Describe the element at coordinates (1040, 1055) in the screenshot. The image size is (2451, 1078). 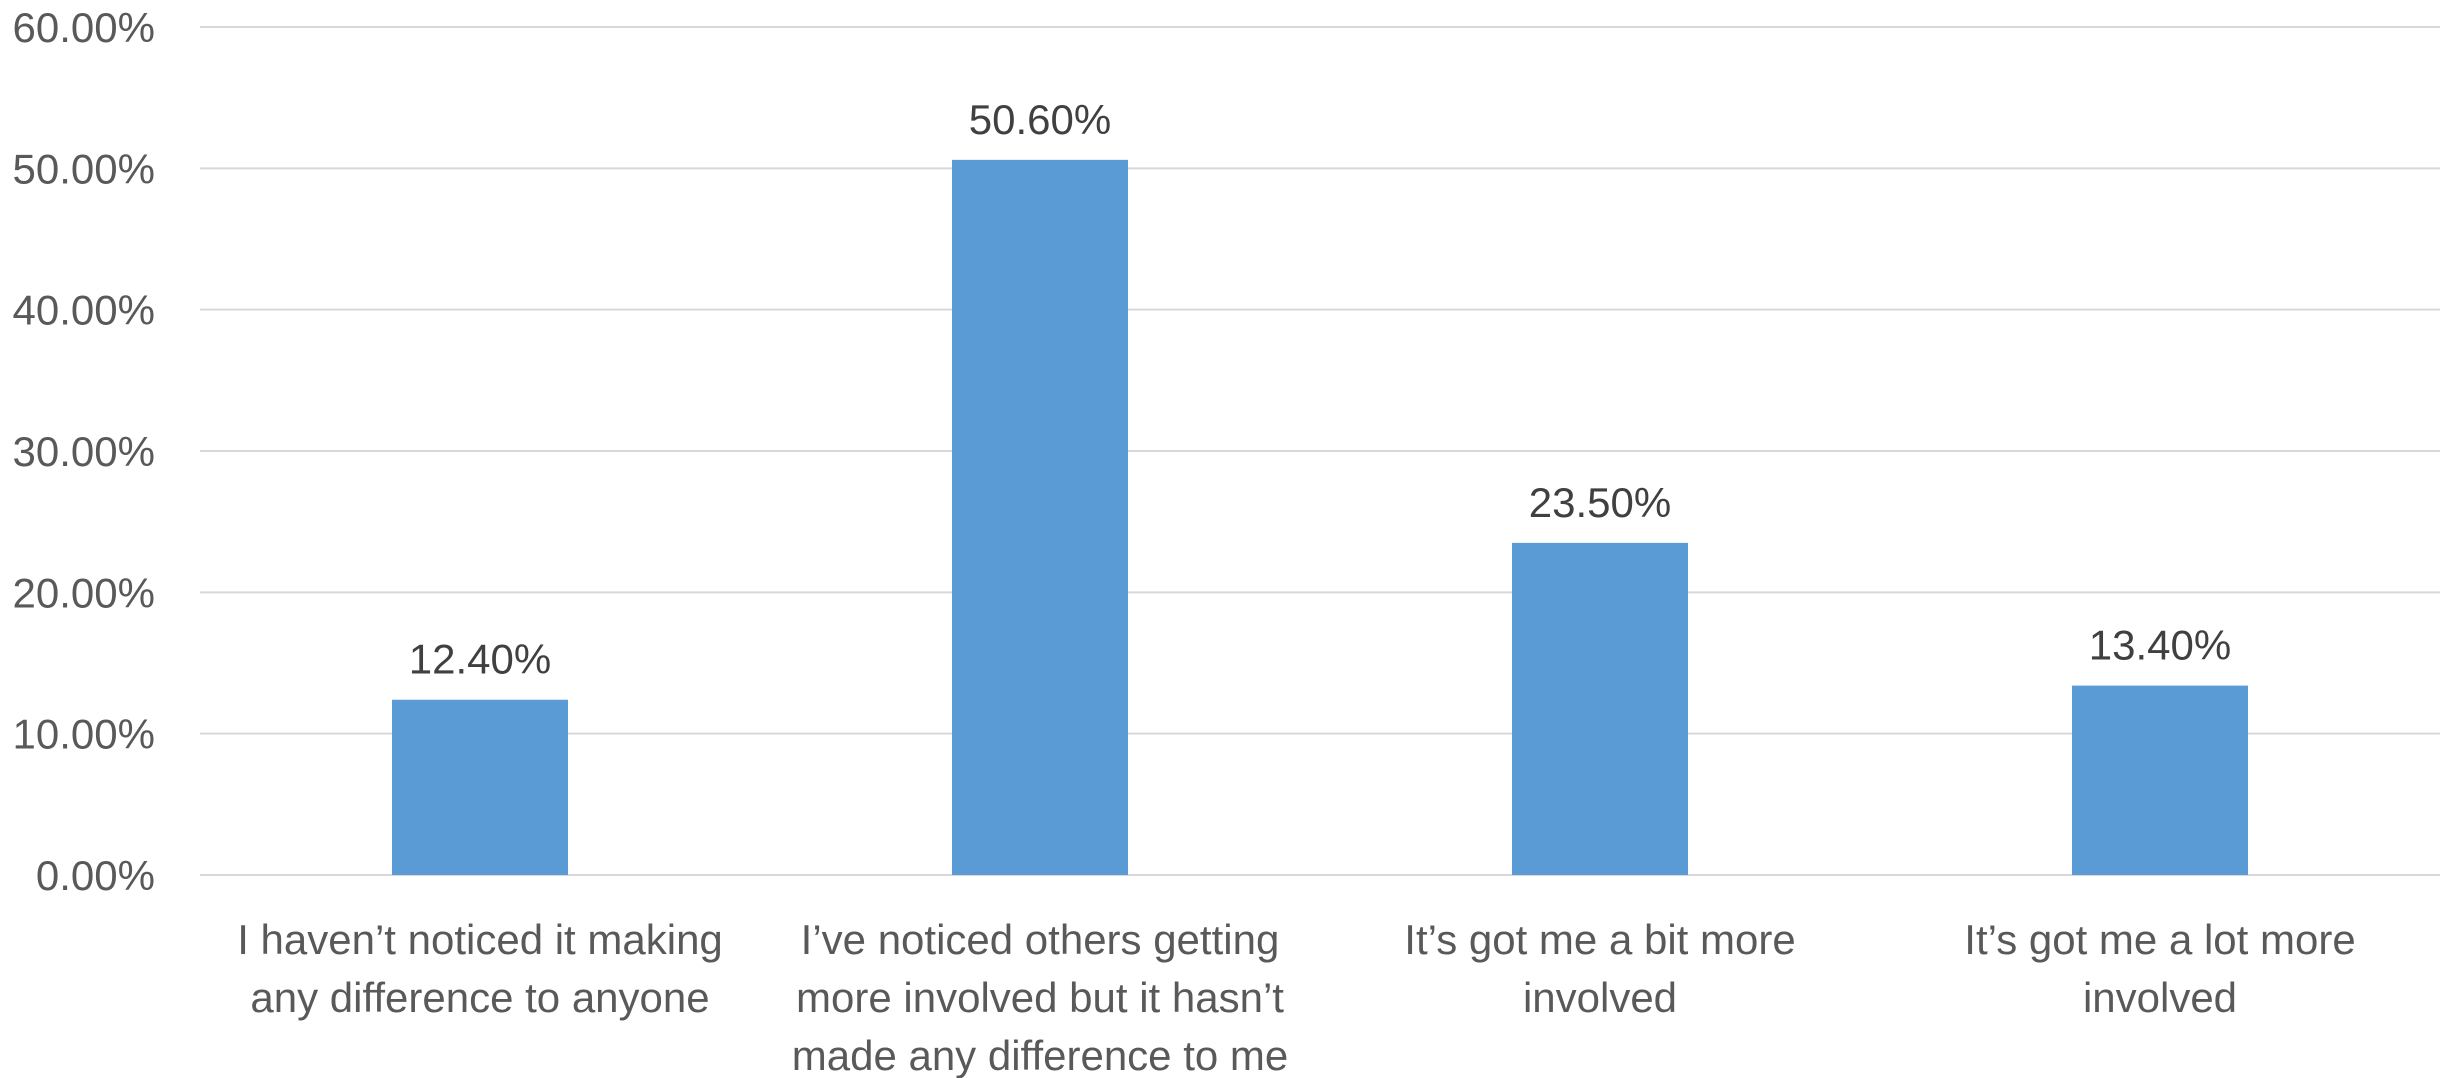
I see `x-category-label-line: made any difference to me` at that location.